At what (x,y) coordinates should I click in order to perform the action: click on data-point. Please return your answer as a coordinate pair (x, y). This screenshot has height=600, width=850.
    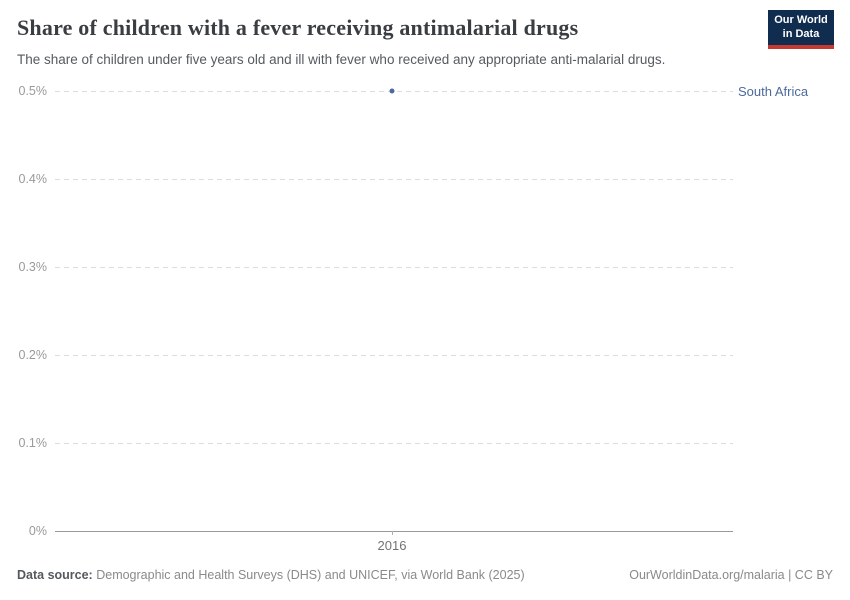
    Looking at the image, I should click on (392, 91).